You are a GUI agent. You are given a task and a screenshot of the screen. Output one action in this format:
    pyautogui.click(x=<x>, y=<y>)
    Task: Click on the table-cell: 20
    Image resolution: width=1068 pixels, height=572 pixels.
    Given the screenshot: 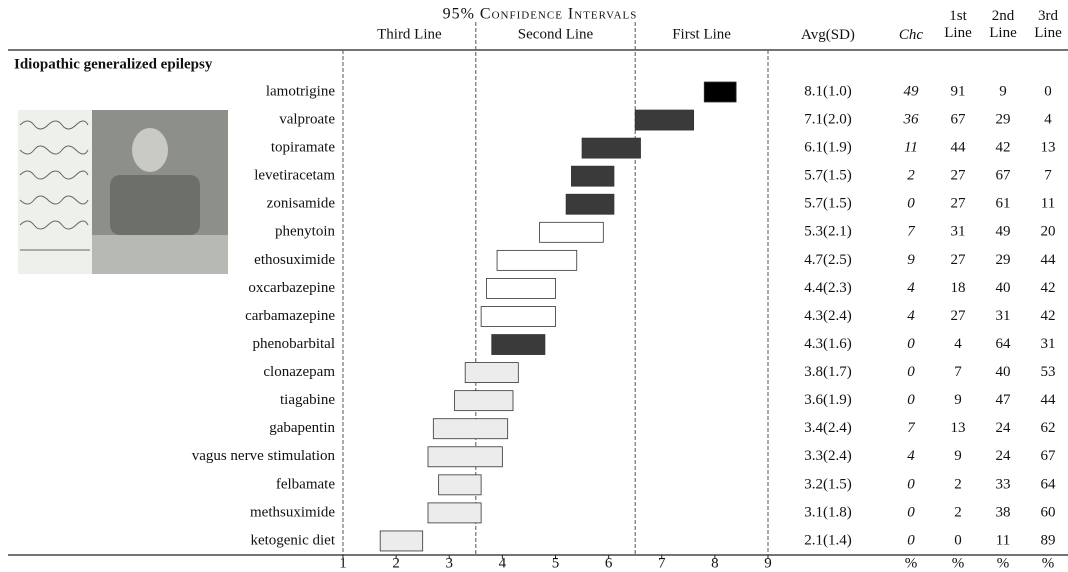 What is the action you would take?
    pyautogui.click(x=1048, y=232)
    